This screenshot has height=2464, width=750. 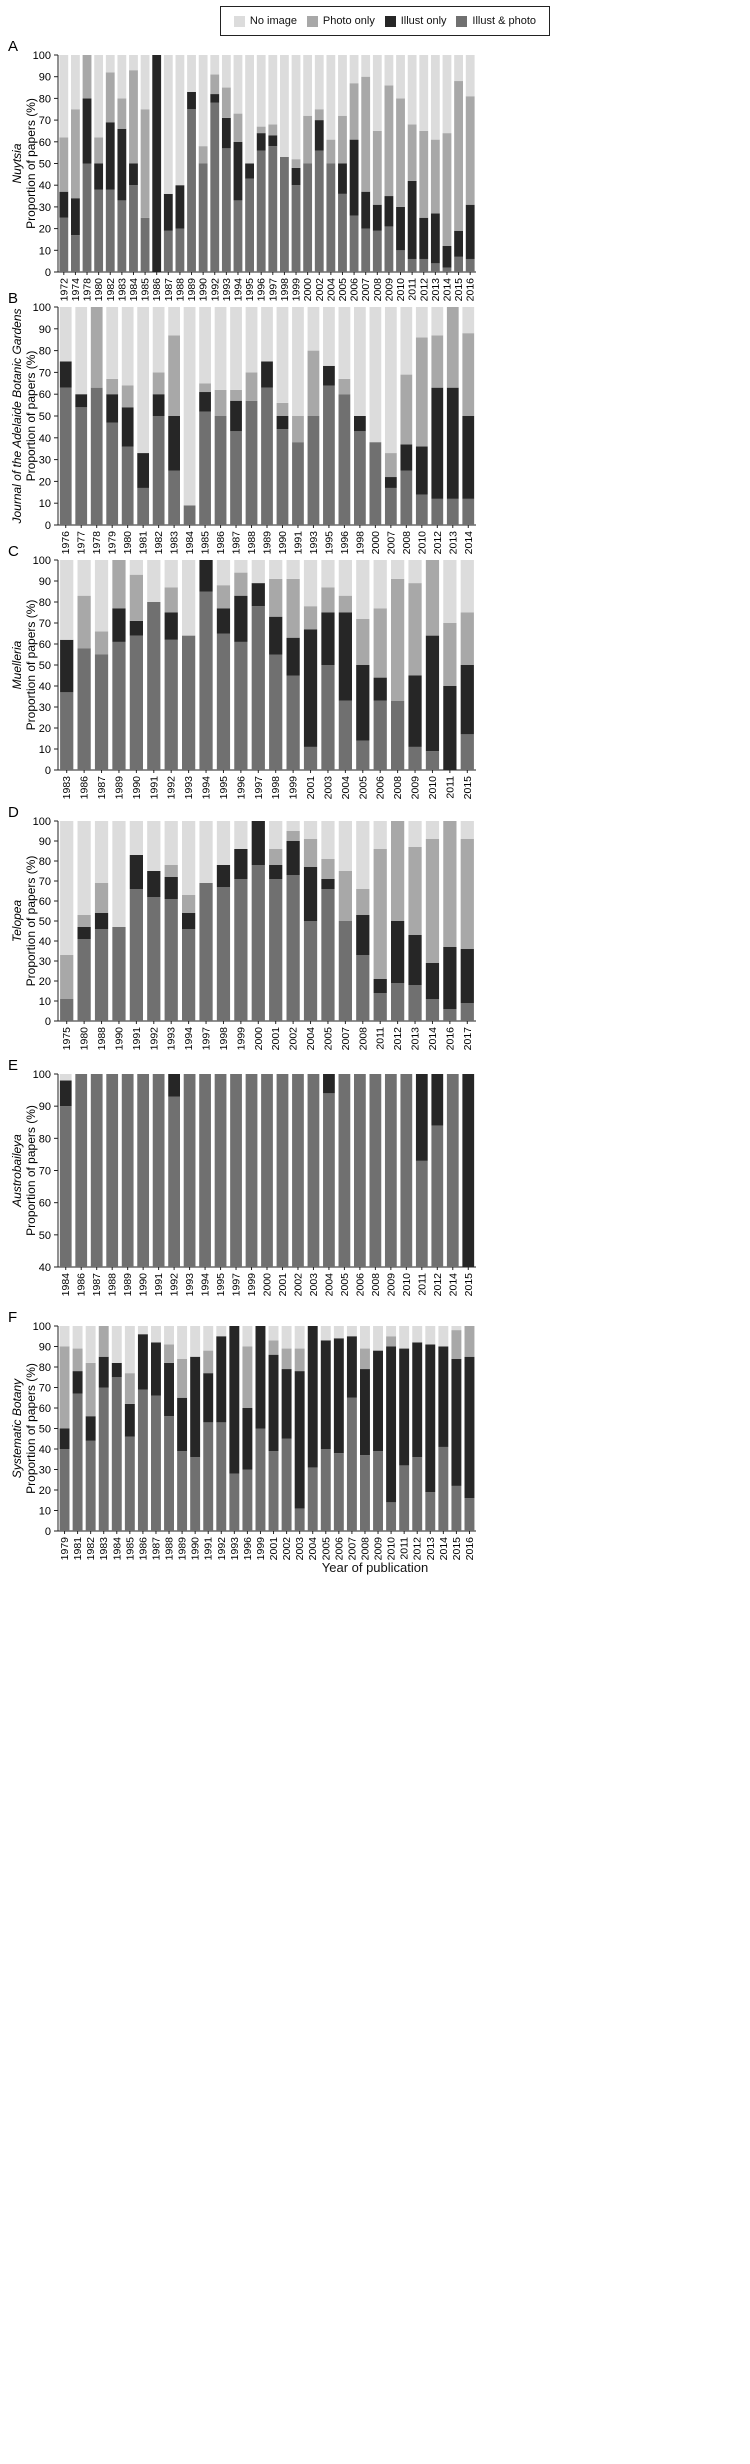 What do you see at coordinates (276, 788) in the screenshot?
I see `x-tick-label: 1998` at bounding box center [276, 788].